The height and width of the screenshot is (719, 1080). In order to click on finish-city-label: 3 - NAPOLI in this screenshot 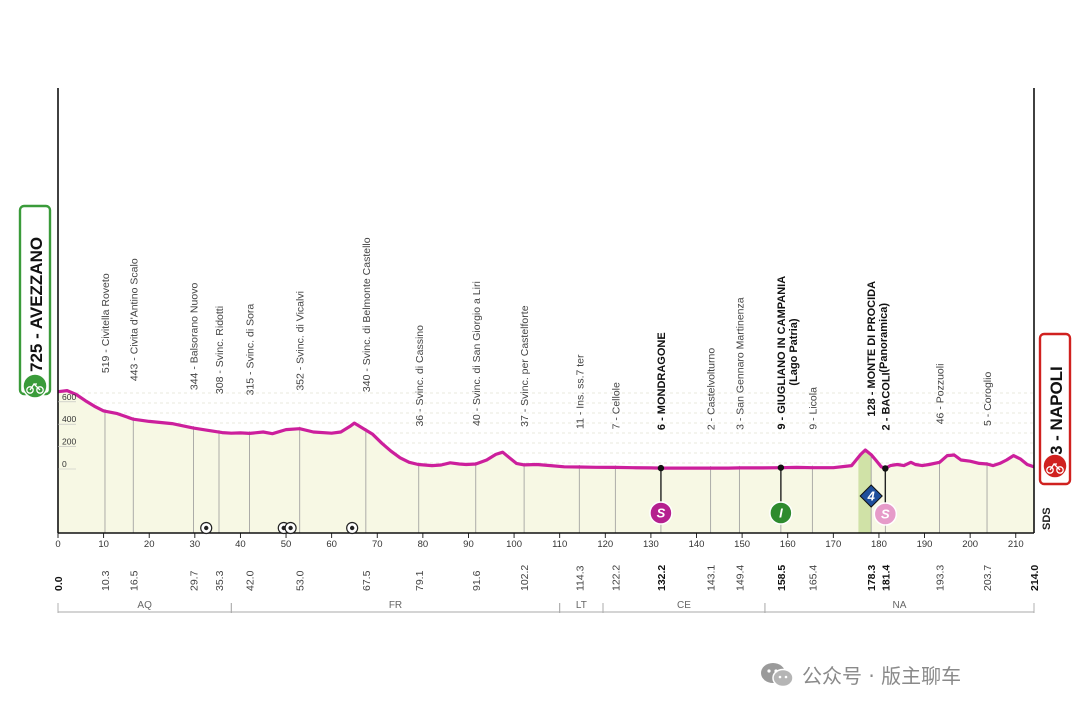, I will do `click(1056, 410)`.